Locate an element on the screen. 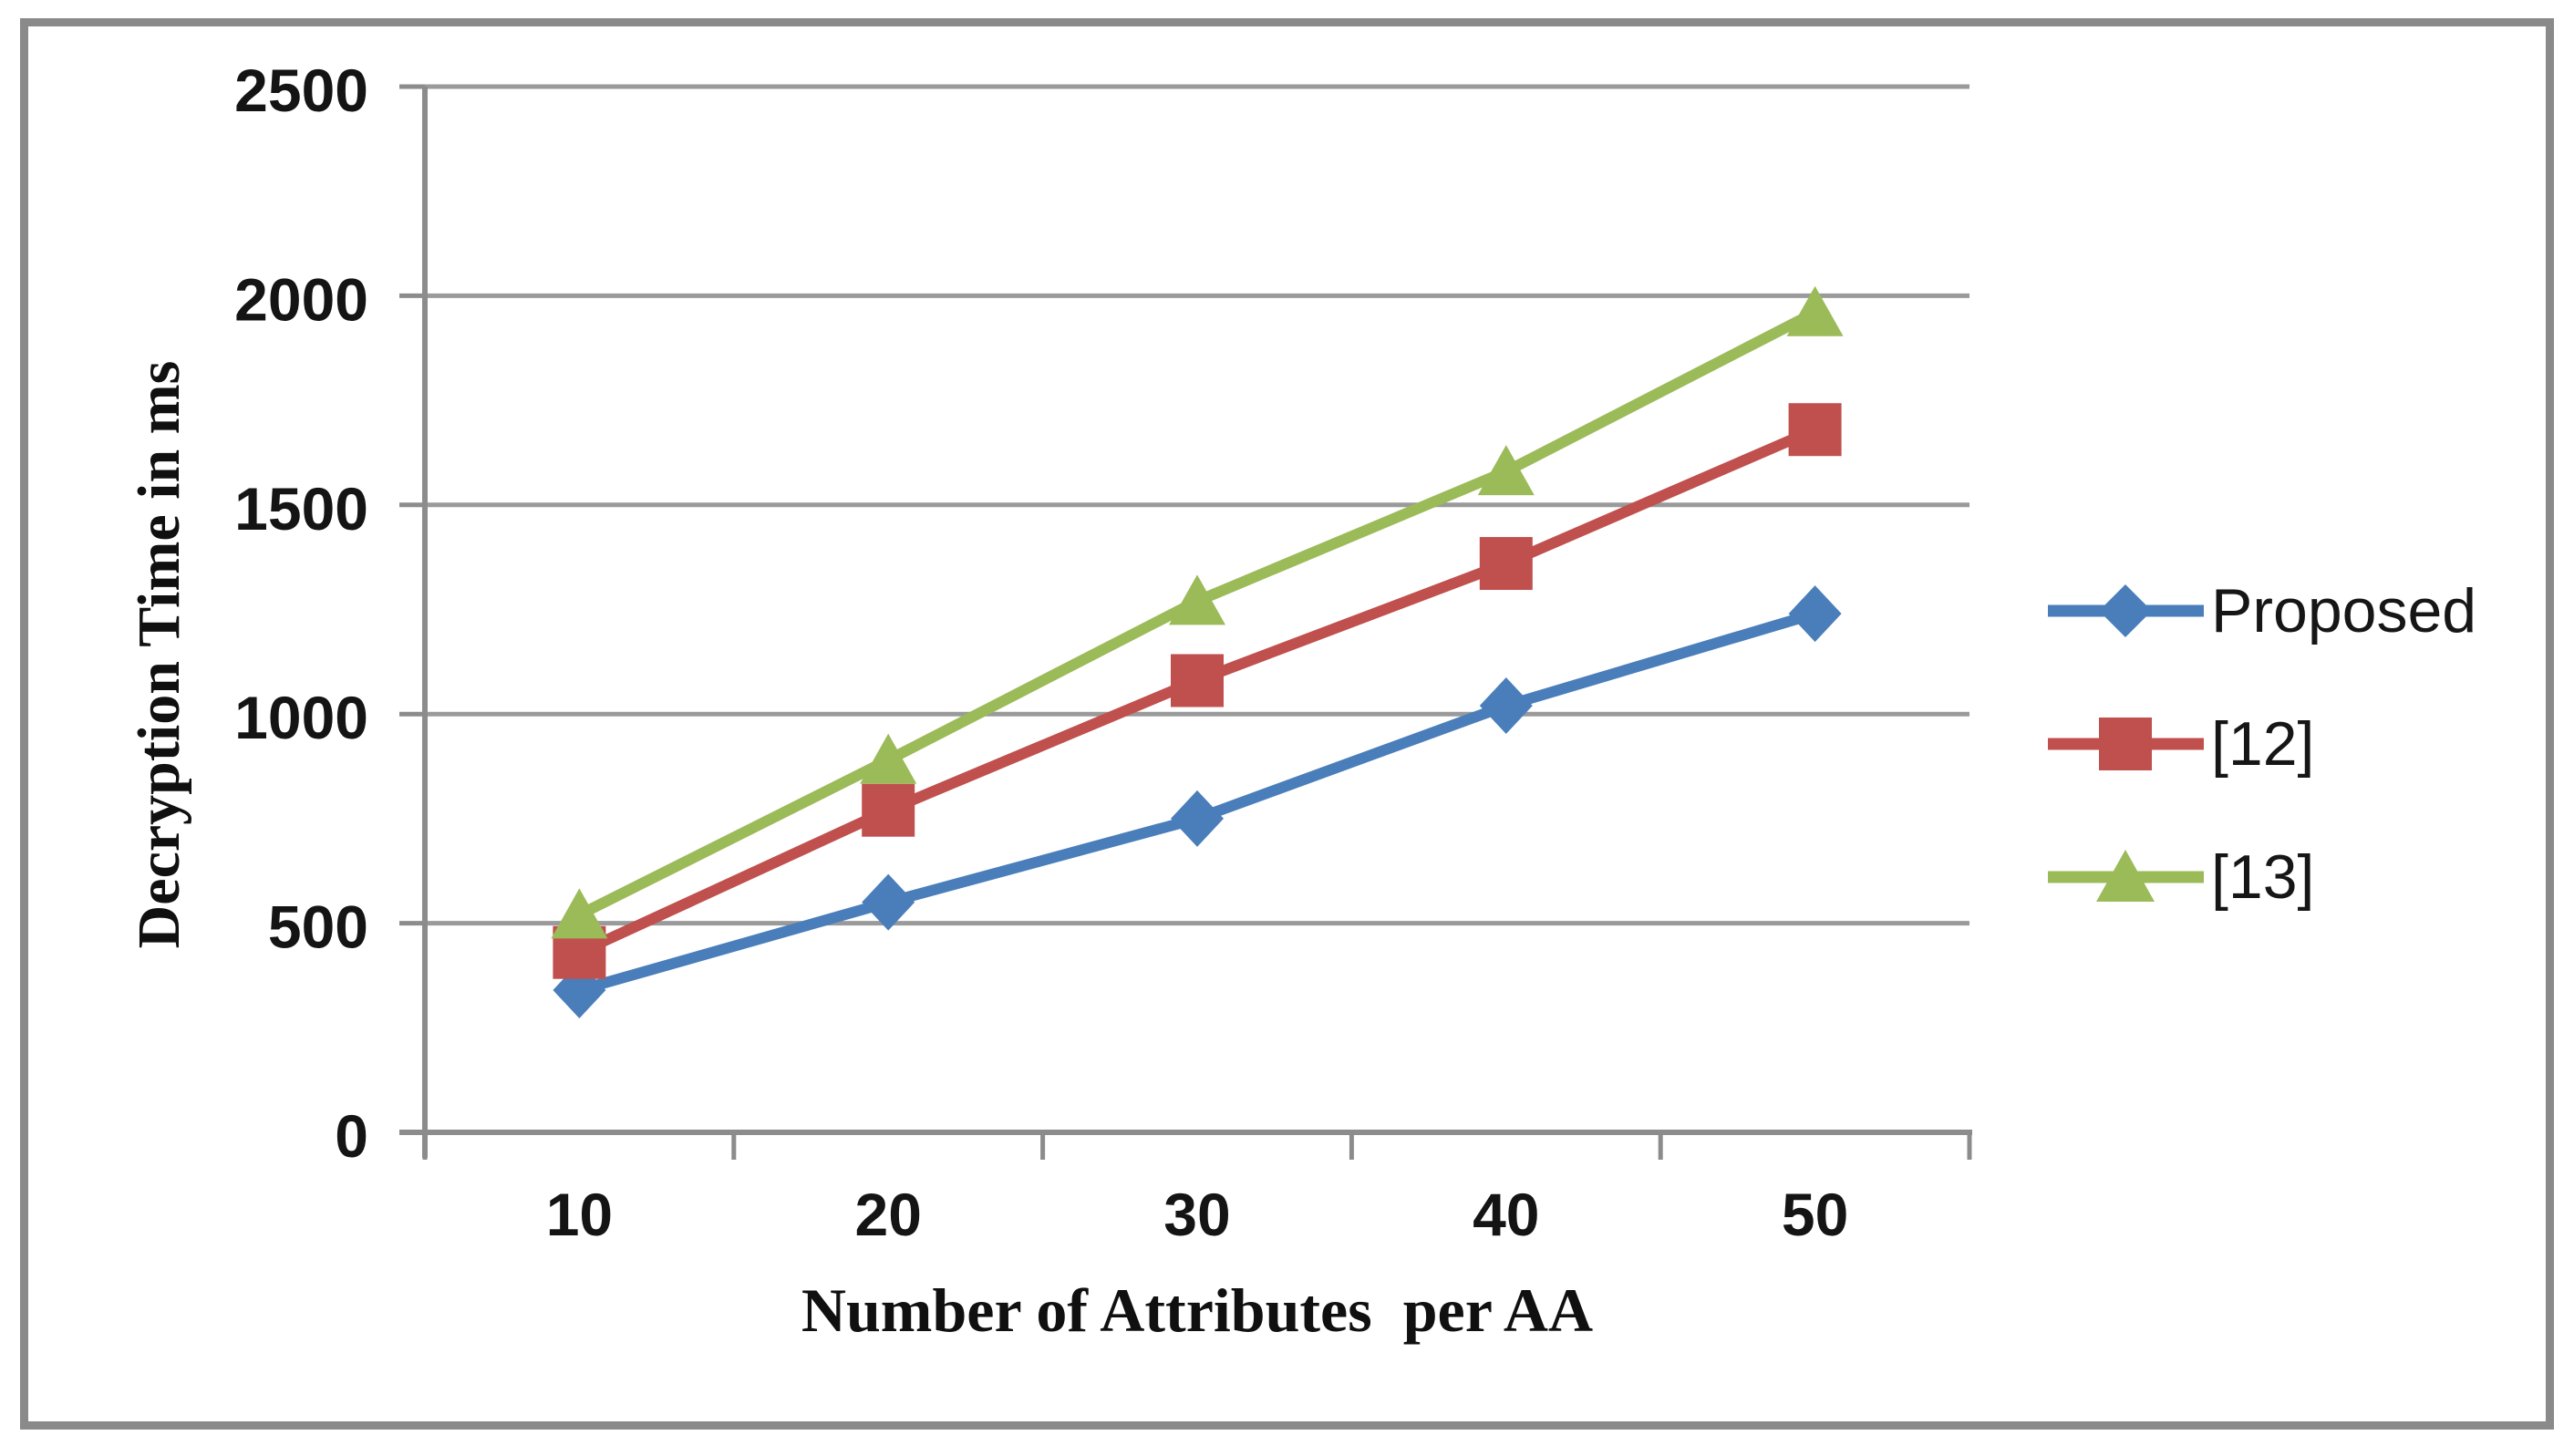  legend: Proposed [12] [13] is located at coordinates (2261, 772).